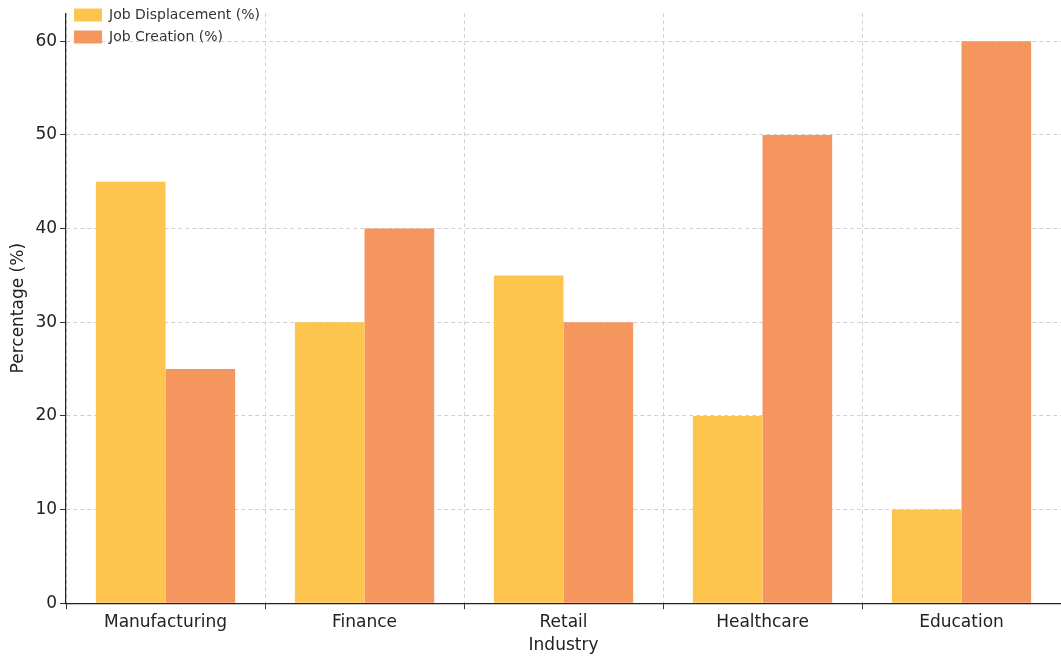 The height and width of the screenshot is (660, 1061). What do you see at coordinates (762, 620) in the screenshot?
I see `x-tick-label: Healthcare` at bounding box center [762, 620].